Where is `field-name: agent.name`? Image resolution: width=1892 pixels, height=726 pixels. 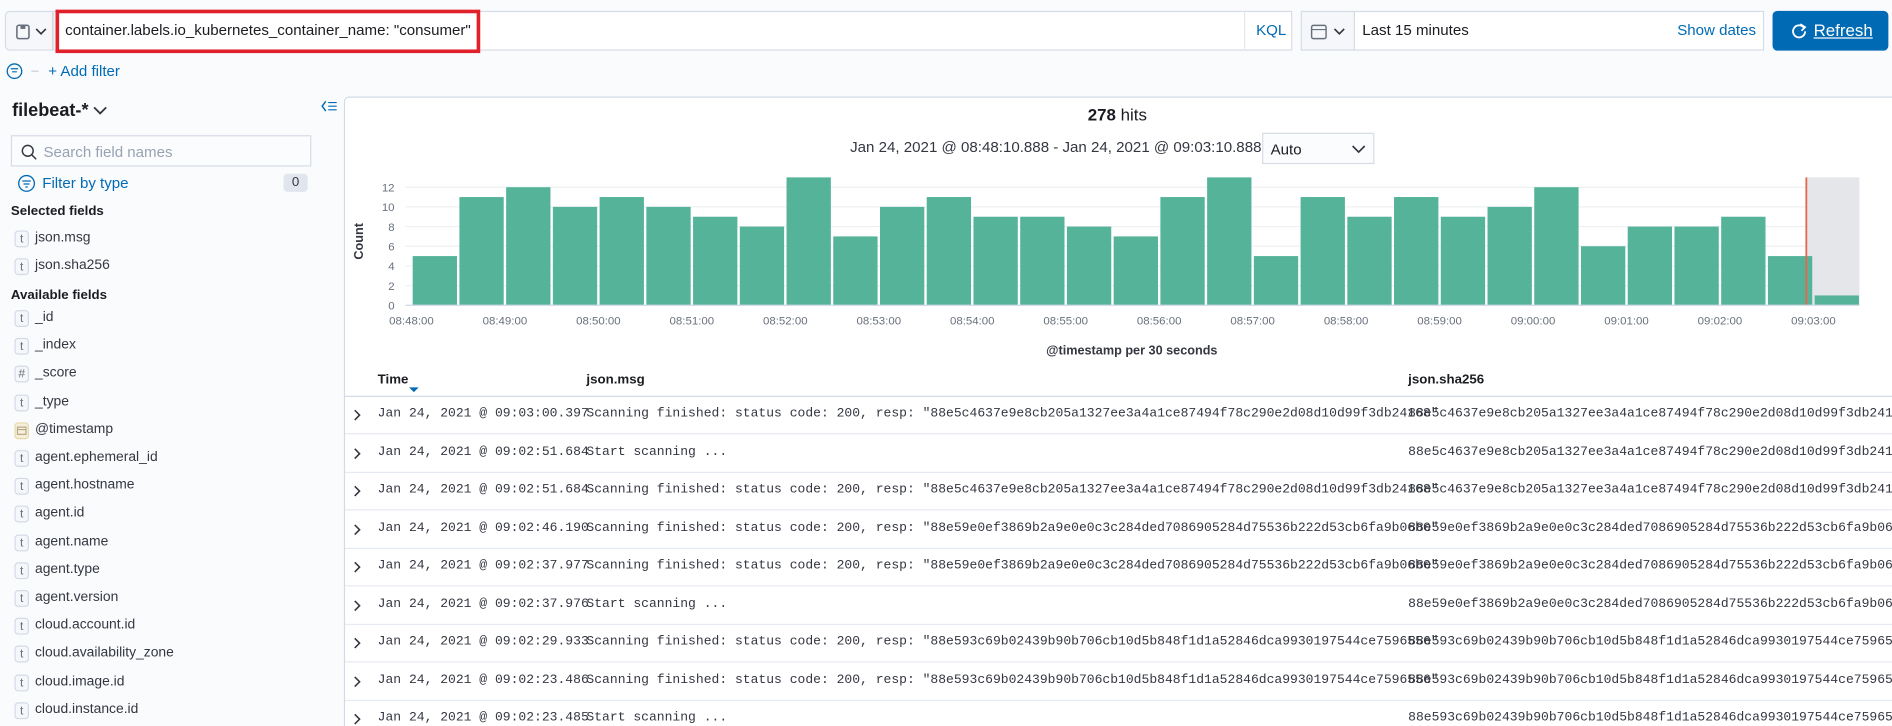
field-name: agent.name is located at coordinates (71, 541).